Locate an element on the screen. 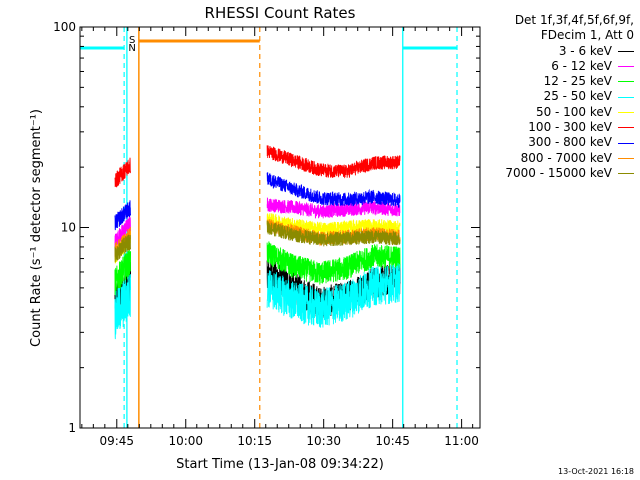  x-tick-label-0: 09:45 is located at coordinates (116, 441).